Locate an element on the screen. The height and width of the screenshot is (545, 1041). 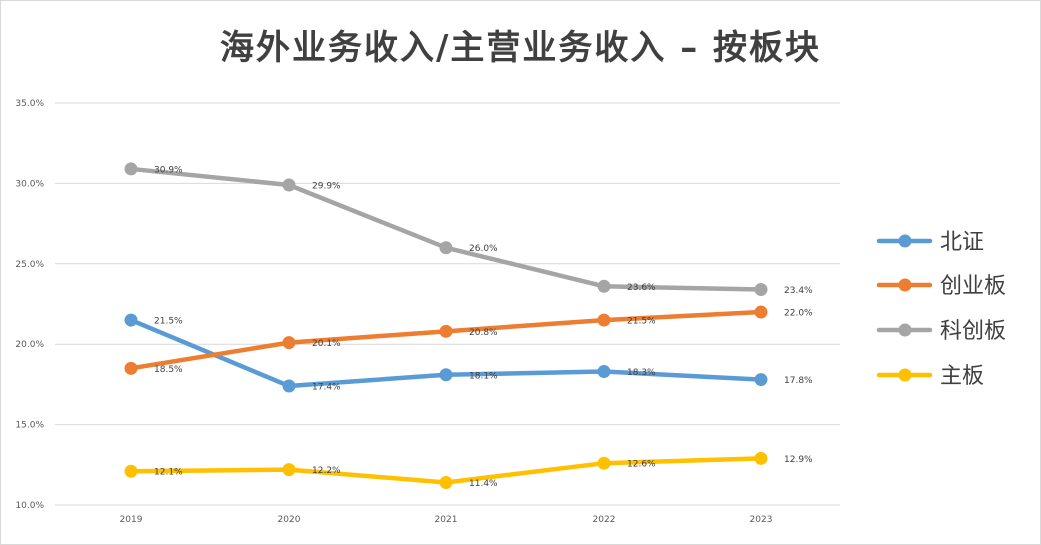
data-label: 12.9% is located at coordinates (798, 460).